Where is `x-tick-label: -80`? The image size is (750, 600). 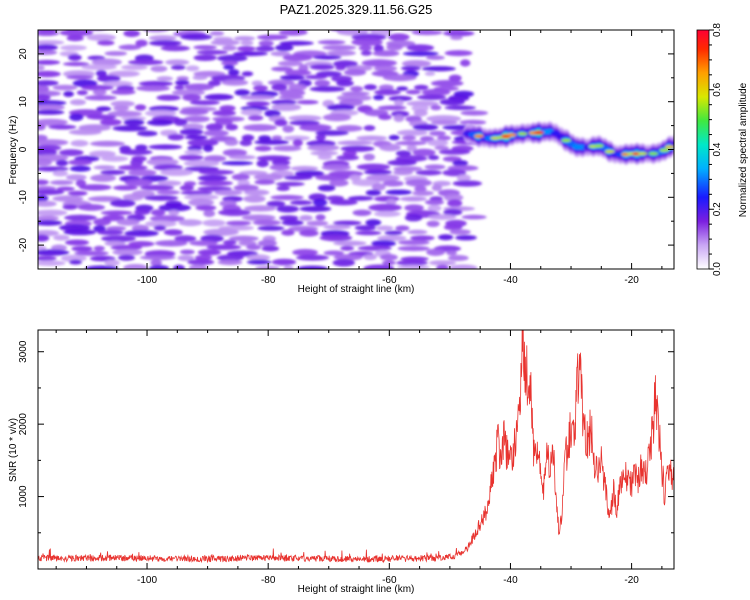
x-tick-label: -80 is located at coordinates (268, 580).